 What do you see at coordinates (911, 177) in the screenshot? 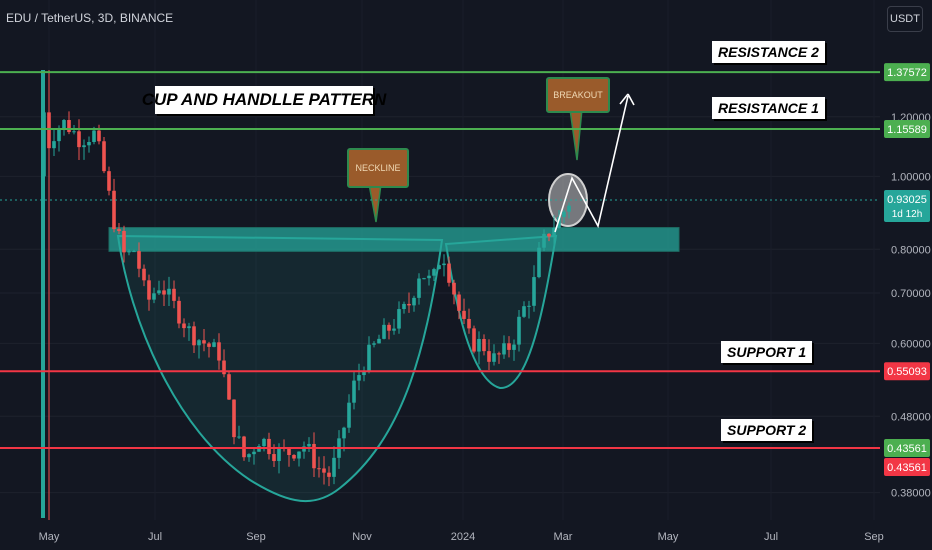
I see `y-tick-label: 1.00000` at bounding box center [911, 177].